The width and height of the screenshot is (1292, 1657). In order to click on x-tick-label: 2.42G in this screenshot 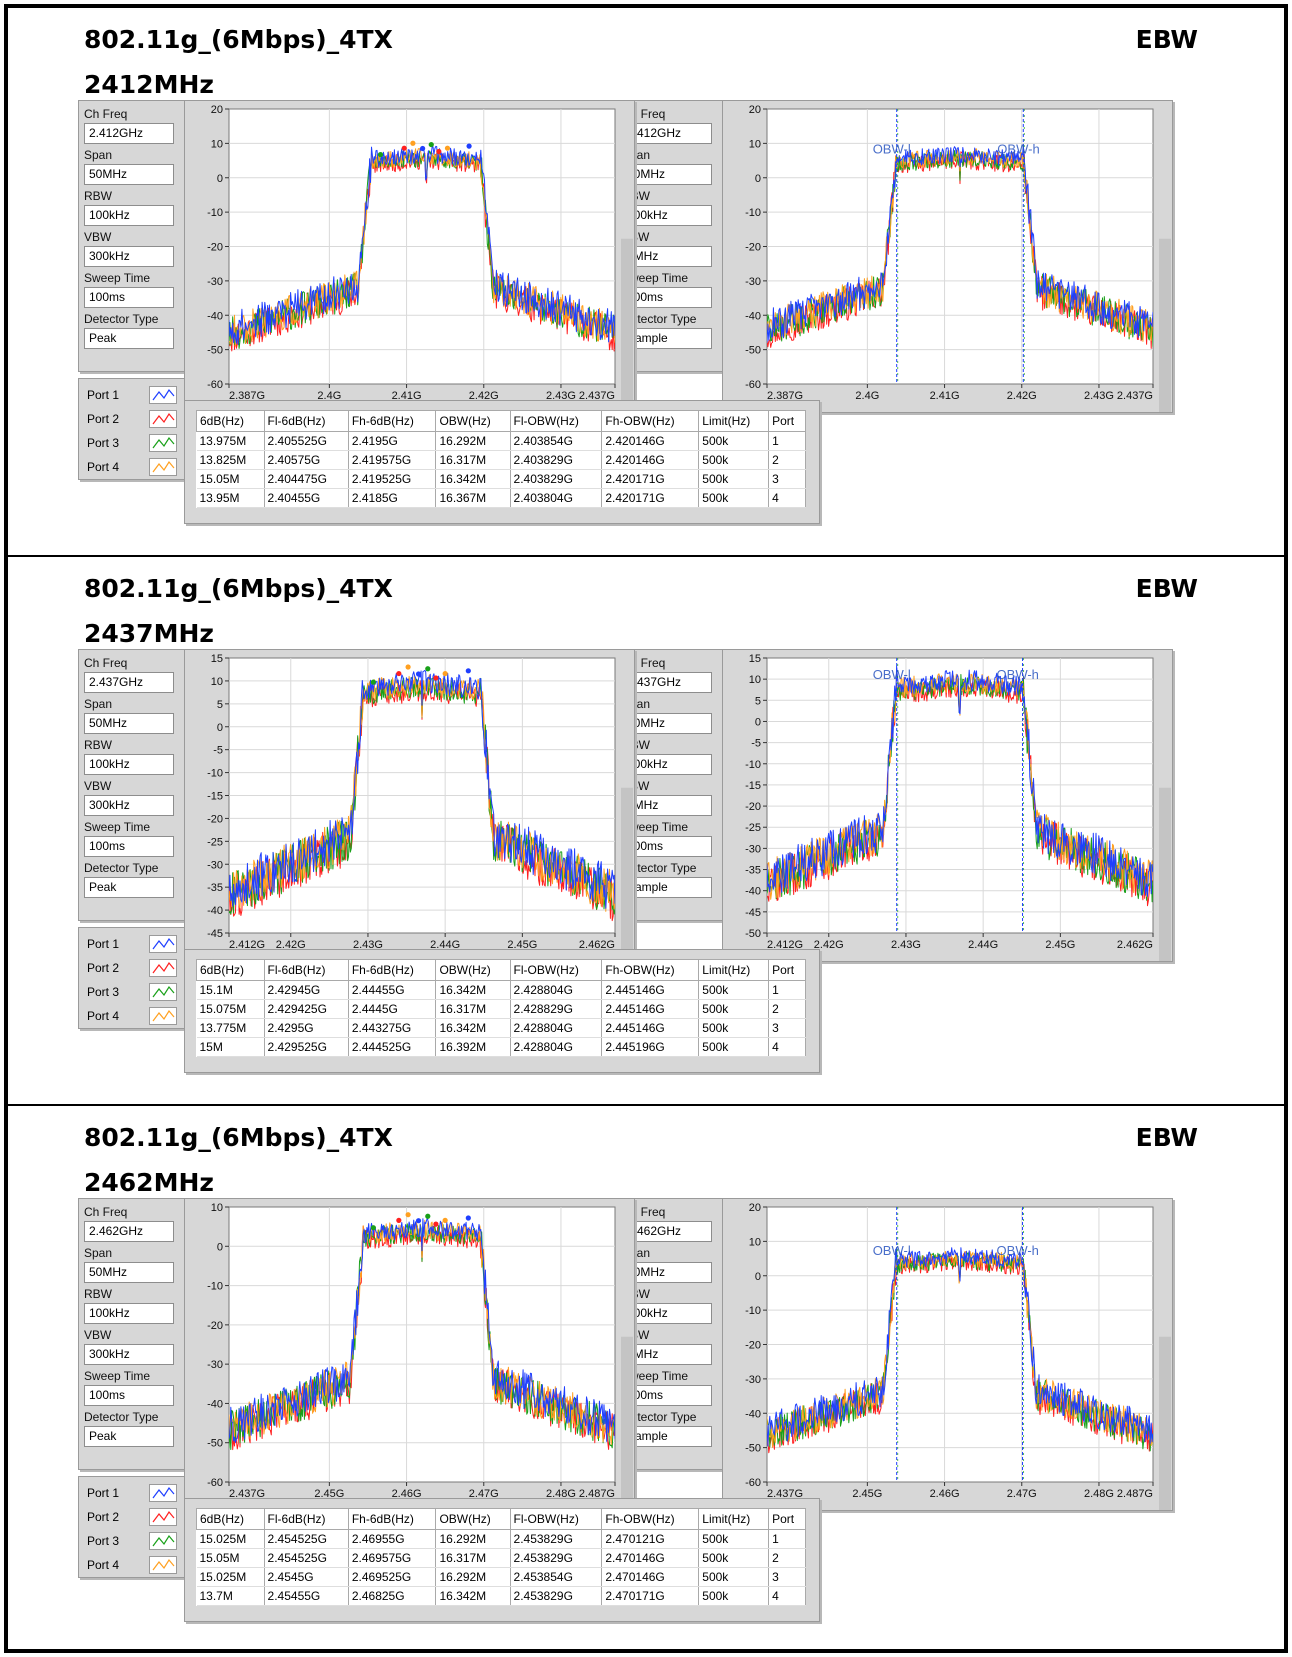, I will do `click(484, 396)`.